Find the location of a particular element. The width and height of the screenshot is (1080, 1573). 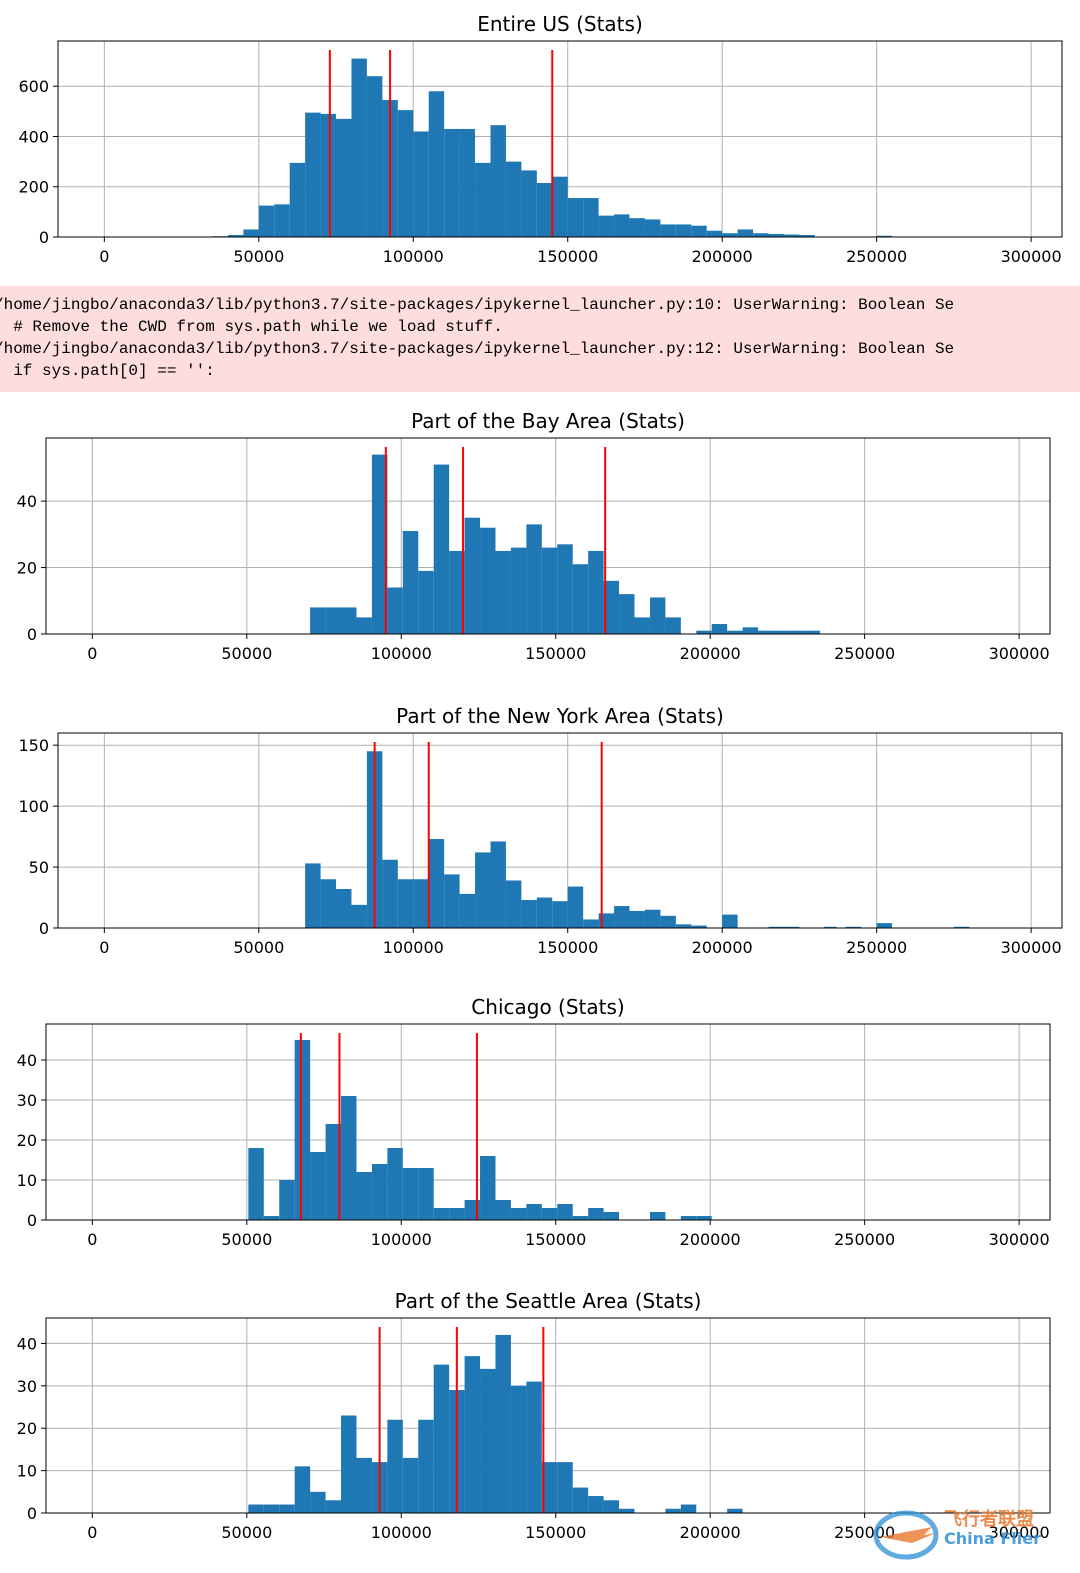

chart-title: Part of the Seattle Area (Stats) is located at coordinates (548, 1301).